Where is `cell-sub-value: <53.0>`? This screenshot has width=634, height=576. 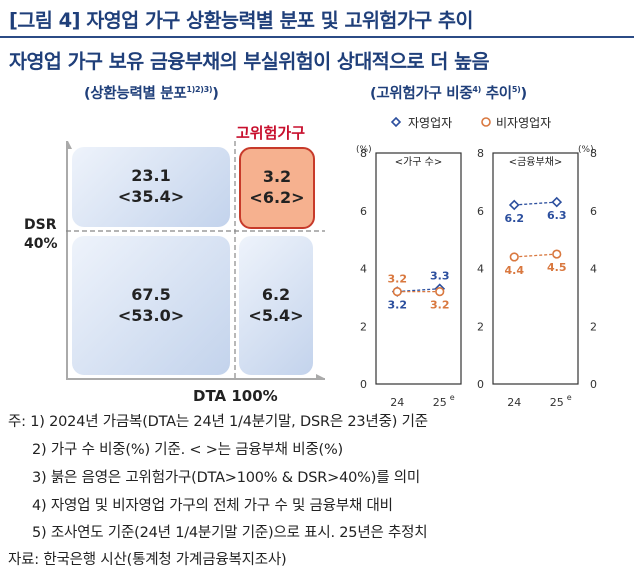 cell-sub-value: <53.0> is located at coordinates (151, 315).